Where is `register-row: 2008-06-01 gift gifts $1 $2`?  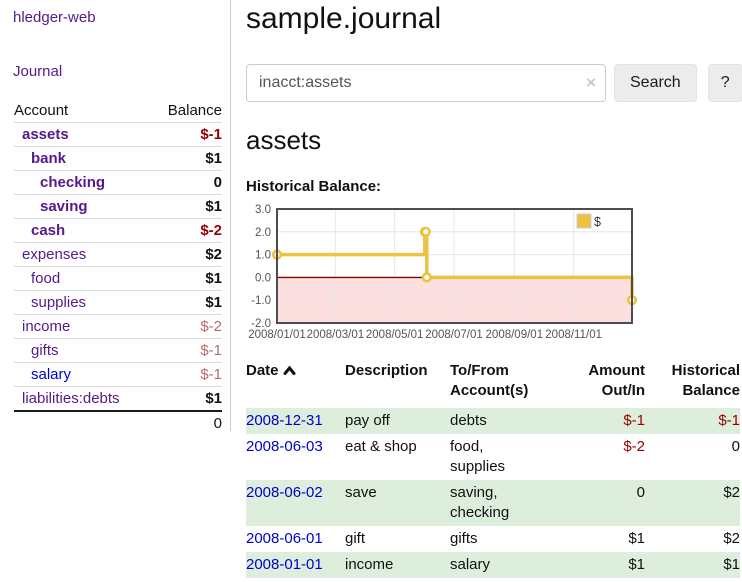
register-row: 2008-06-01 gift gifts $1 $2 is located at coordinates (493, 539).